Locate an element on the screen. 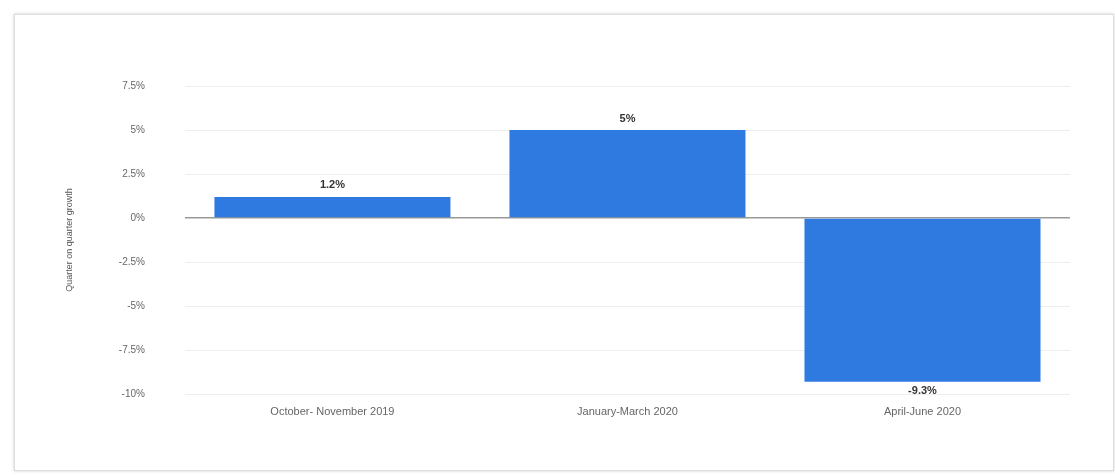 The height and width of the screenshot is (475, 1115). y-tick-label: -2.5% is located at coordinates (132, 261).